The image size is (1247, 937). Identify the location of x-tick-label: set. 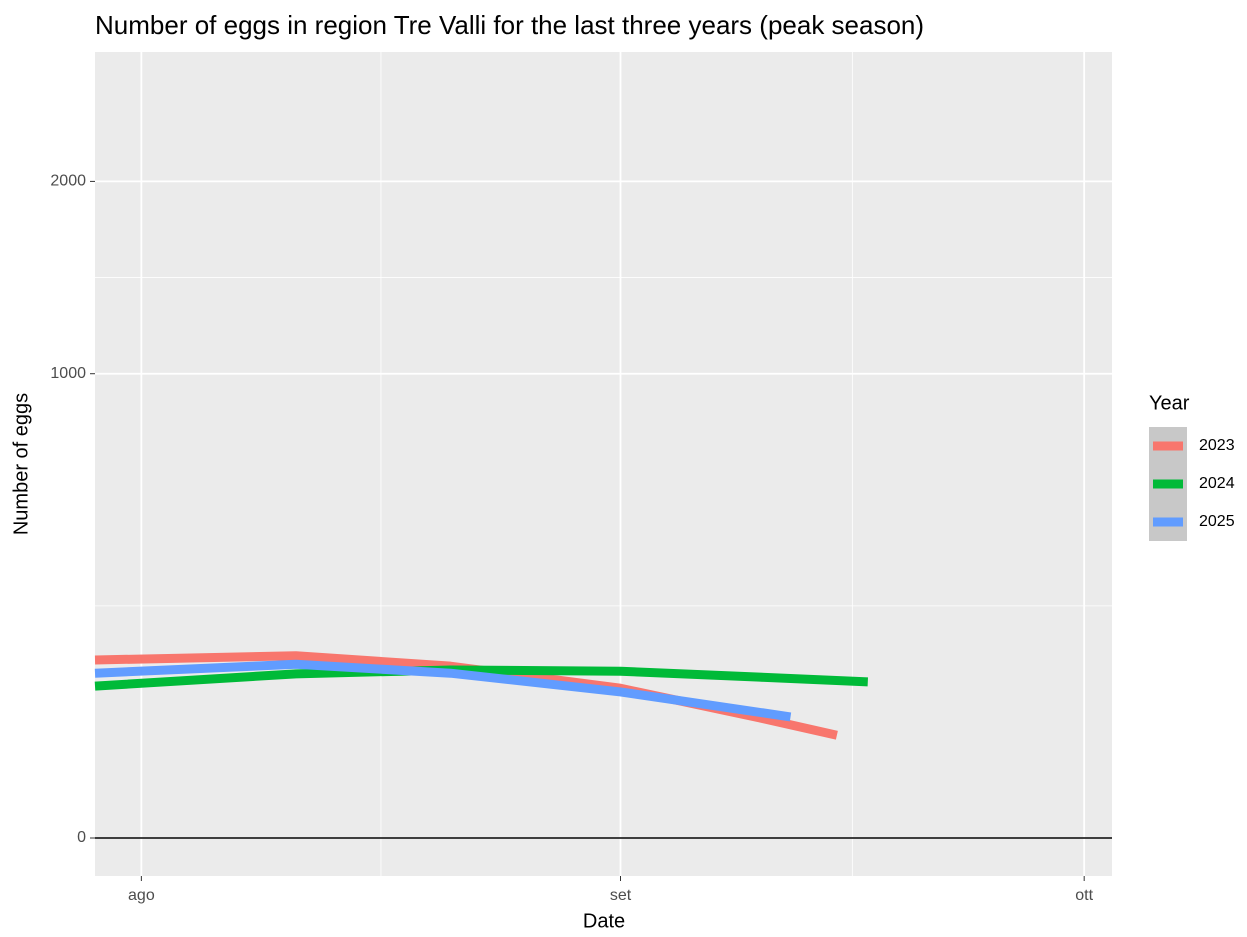
(621, 895).